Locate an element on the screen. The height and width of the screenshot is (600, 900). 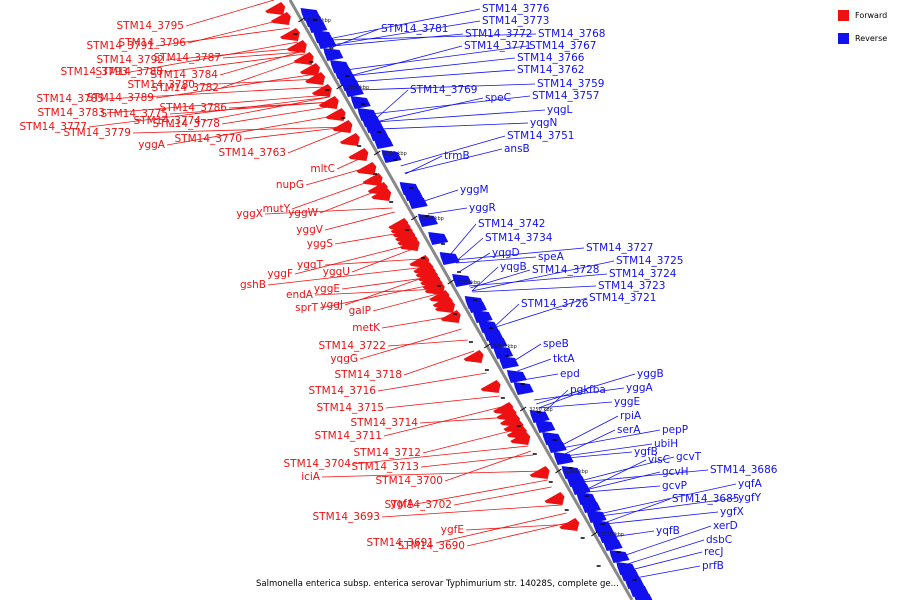
reverse-gene-label: ubiH is located at coordinates (666, 444).